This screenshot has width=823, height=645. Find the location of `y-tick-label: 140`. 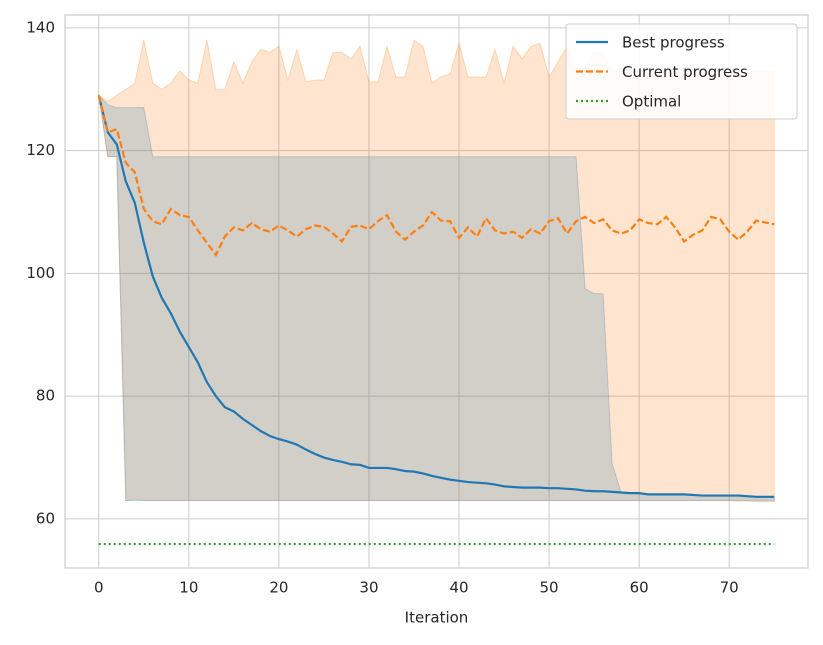

y-tick-label: 140 is located at coordinates (40, 27).